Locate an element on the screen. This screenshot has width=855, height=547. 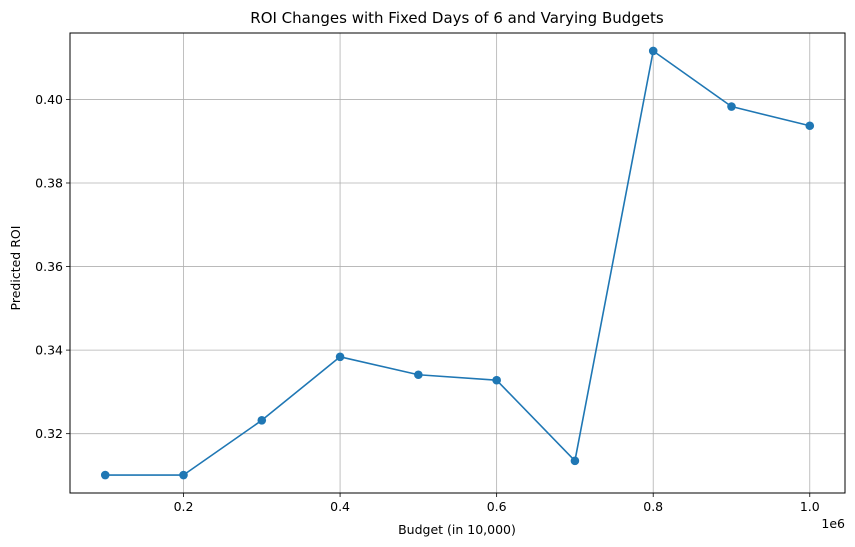
x-tick-label: 0.8 is located at coordinates (653, 506).